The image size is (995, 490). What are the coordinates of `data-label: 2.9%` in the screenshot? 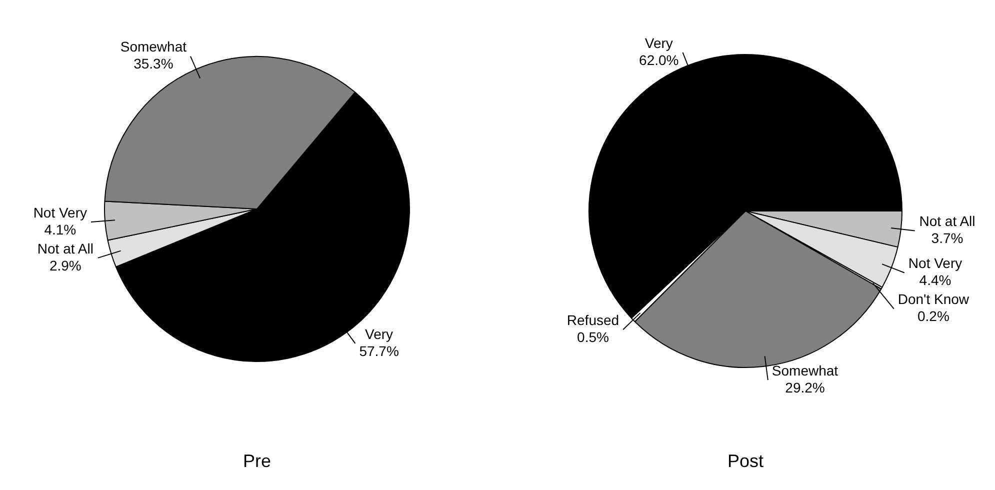 It's located at (65, 265).